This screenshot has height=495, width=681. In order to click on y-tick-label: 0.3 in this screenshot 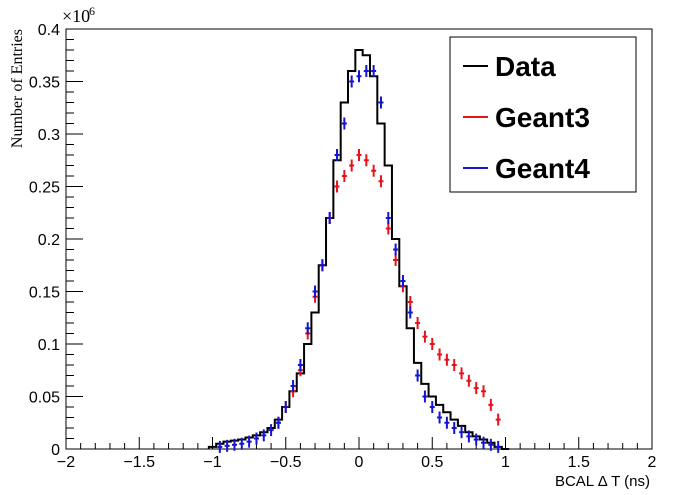, I will do `click(49, 135)`.